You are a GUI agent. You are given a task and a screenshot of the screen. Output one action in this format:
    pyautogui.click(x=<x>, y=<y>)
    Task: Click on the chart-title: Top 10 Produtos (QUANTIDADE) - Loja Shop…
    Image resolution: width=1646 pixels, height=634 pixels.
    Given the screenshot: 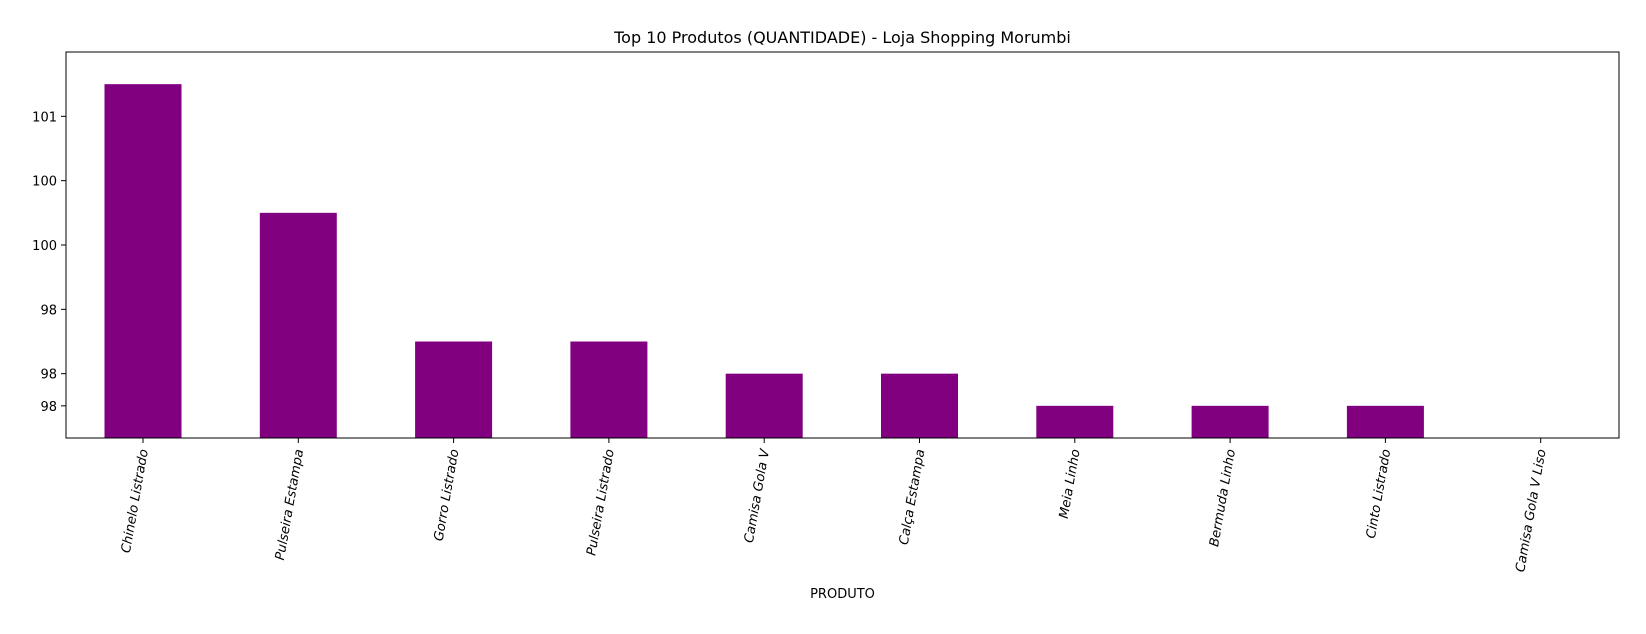 What is the action you would take?
    pyautogui.click(x=842, y=37)
    